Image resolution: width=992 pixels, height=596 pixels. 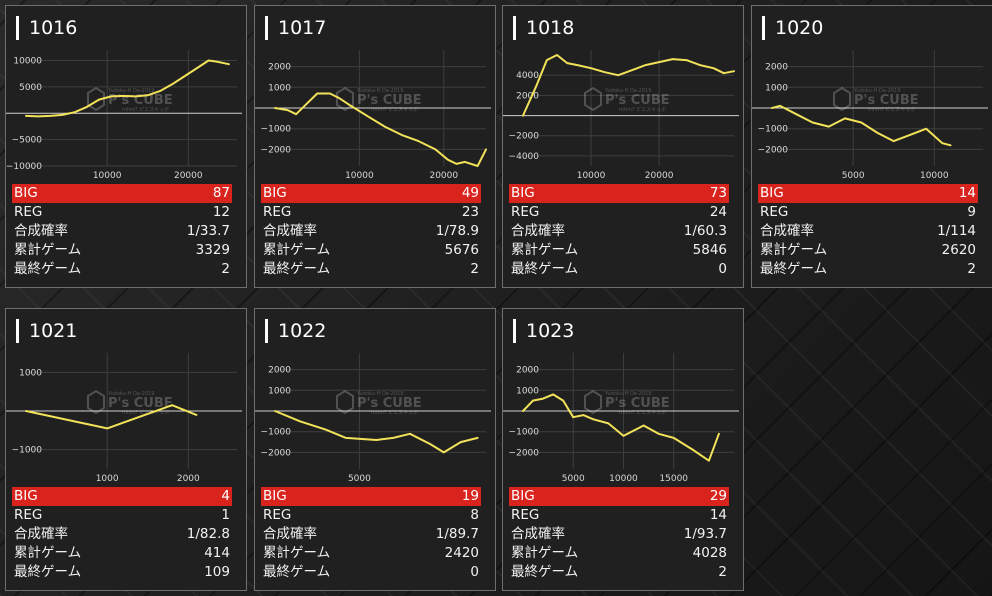 What do you see at coordinates (122, 572) in the screenshot?
I see `last-games-row: 最終ゲーム 109` at bounding box center [122, 572].